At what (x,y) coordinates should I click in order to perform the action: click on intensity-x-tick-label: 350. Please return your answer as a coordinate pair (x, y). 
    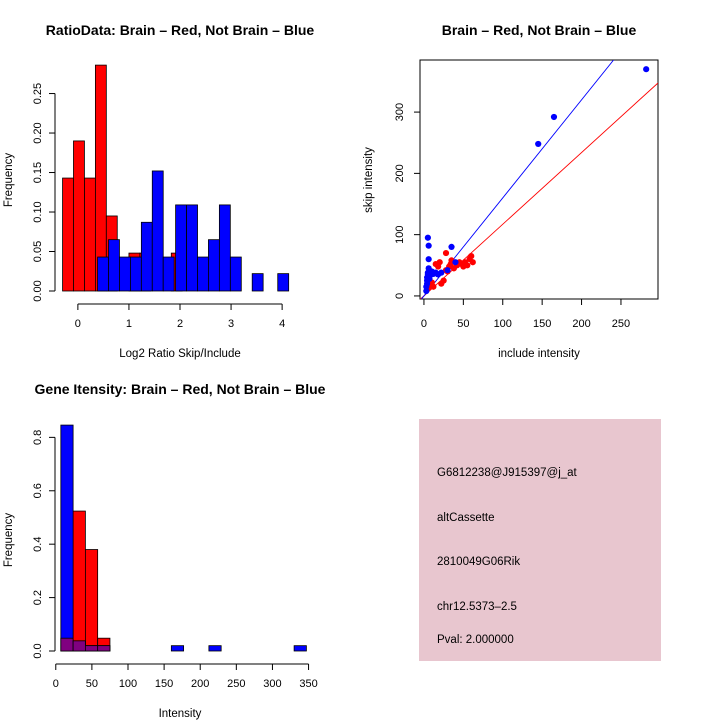
    Looking at the image, I should click on (308, 684).